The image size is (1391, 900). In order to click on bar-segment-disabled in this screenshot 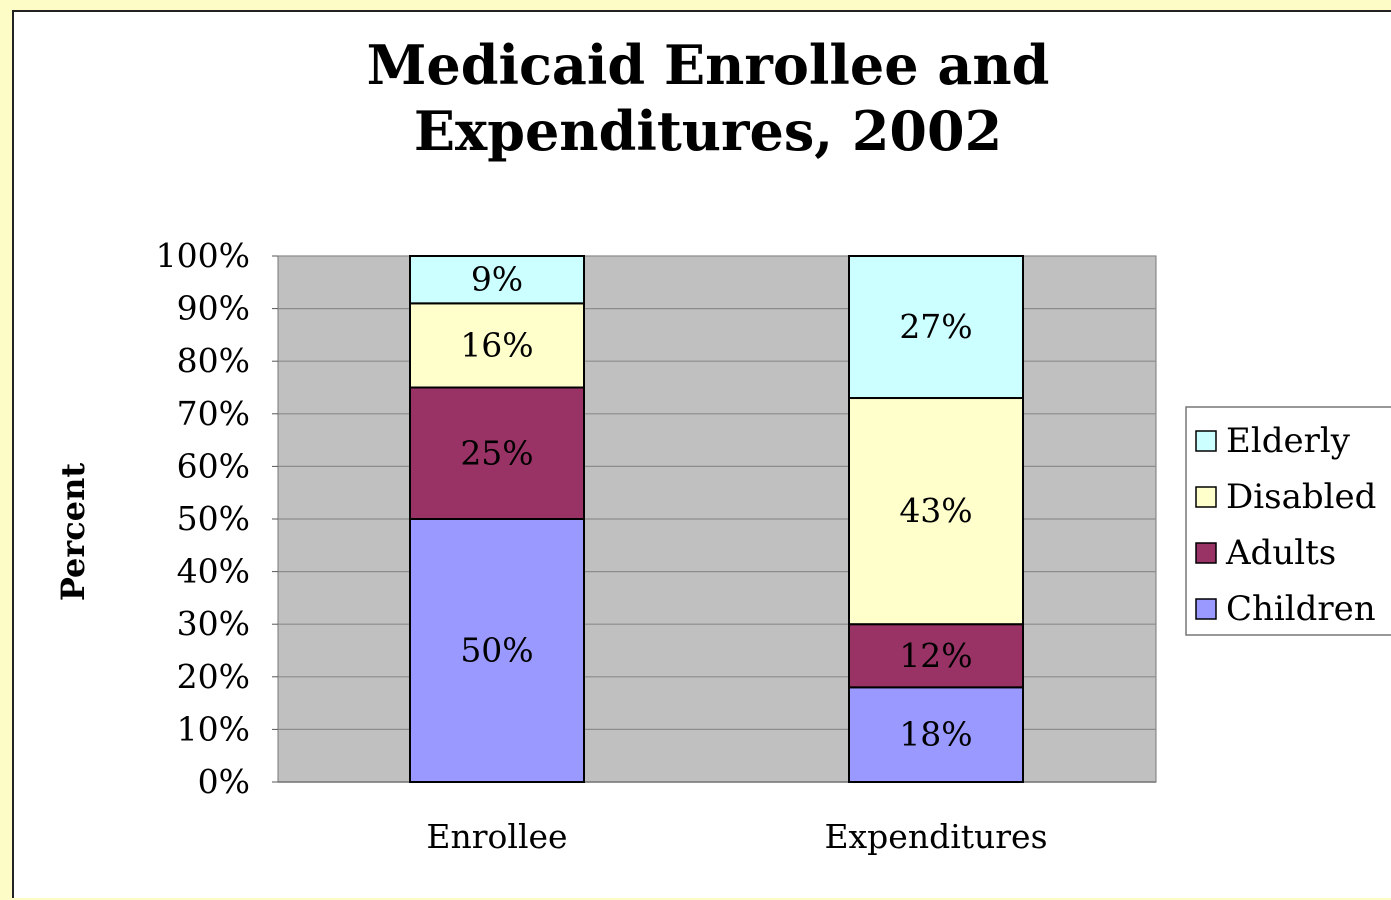, I will do `click(936, 511)`.